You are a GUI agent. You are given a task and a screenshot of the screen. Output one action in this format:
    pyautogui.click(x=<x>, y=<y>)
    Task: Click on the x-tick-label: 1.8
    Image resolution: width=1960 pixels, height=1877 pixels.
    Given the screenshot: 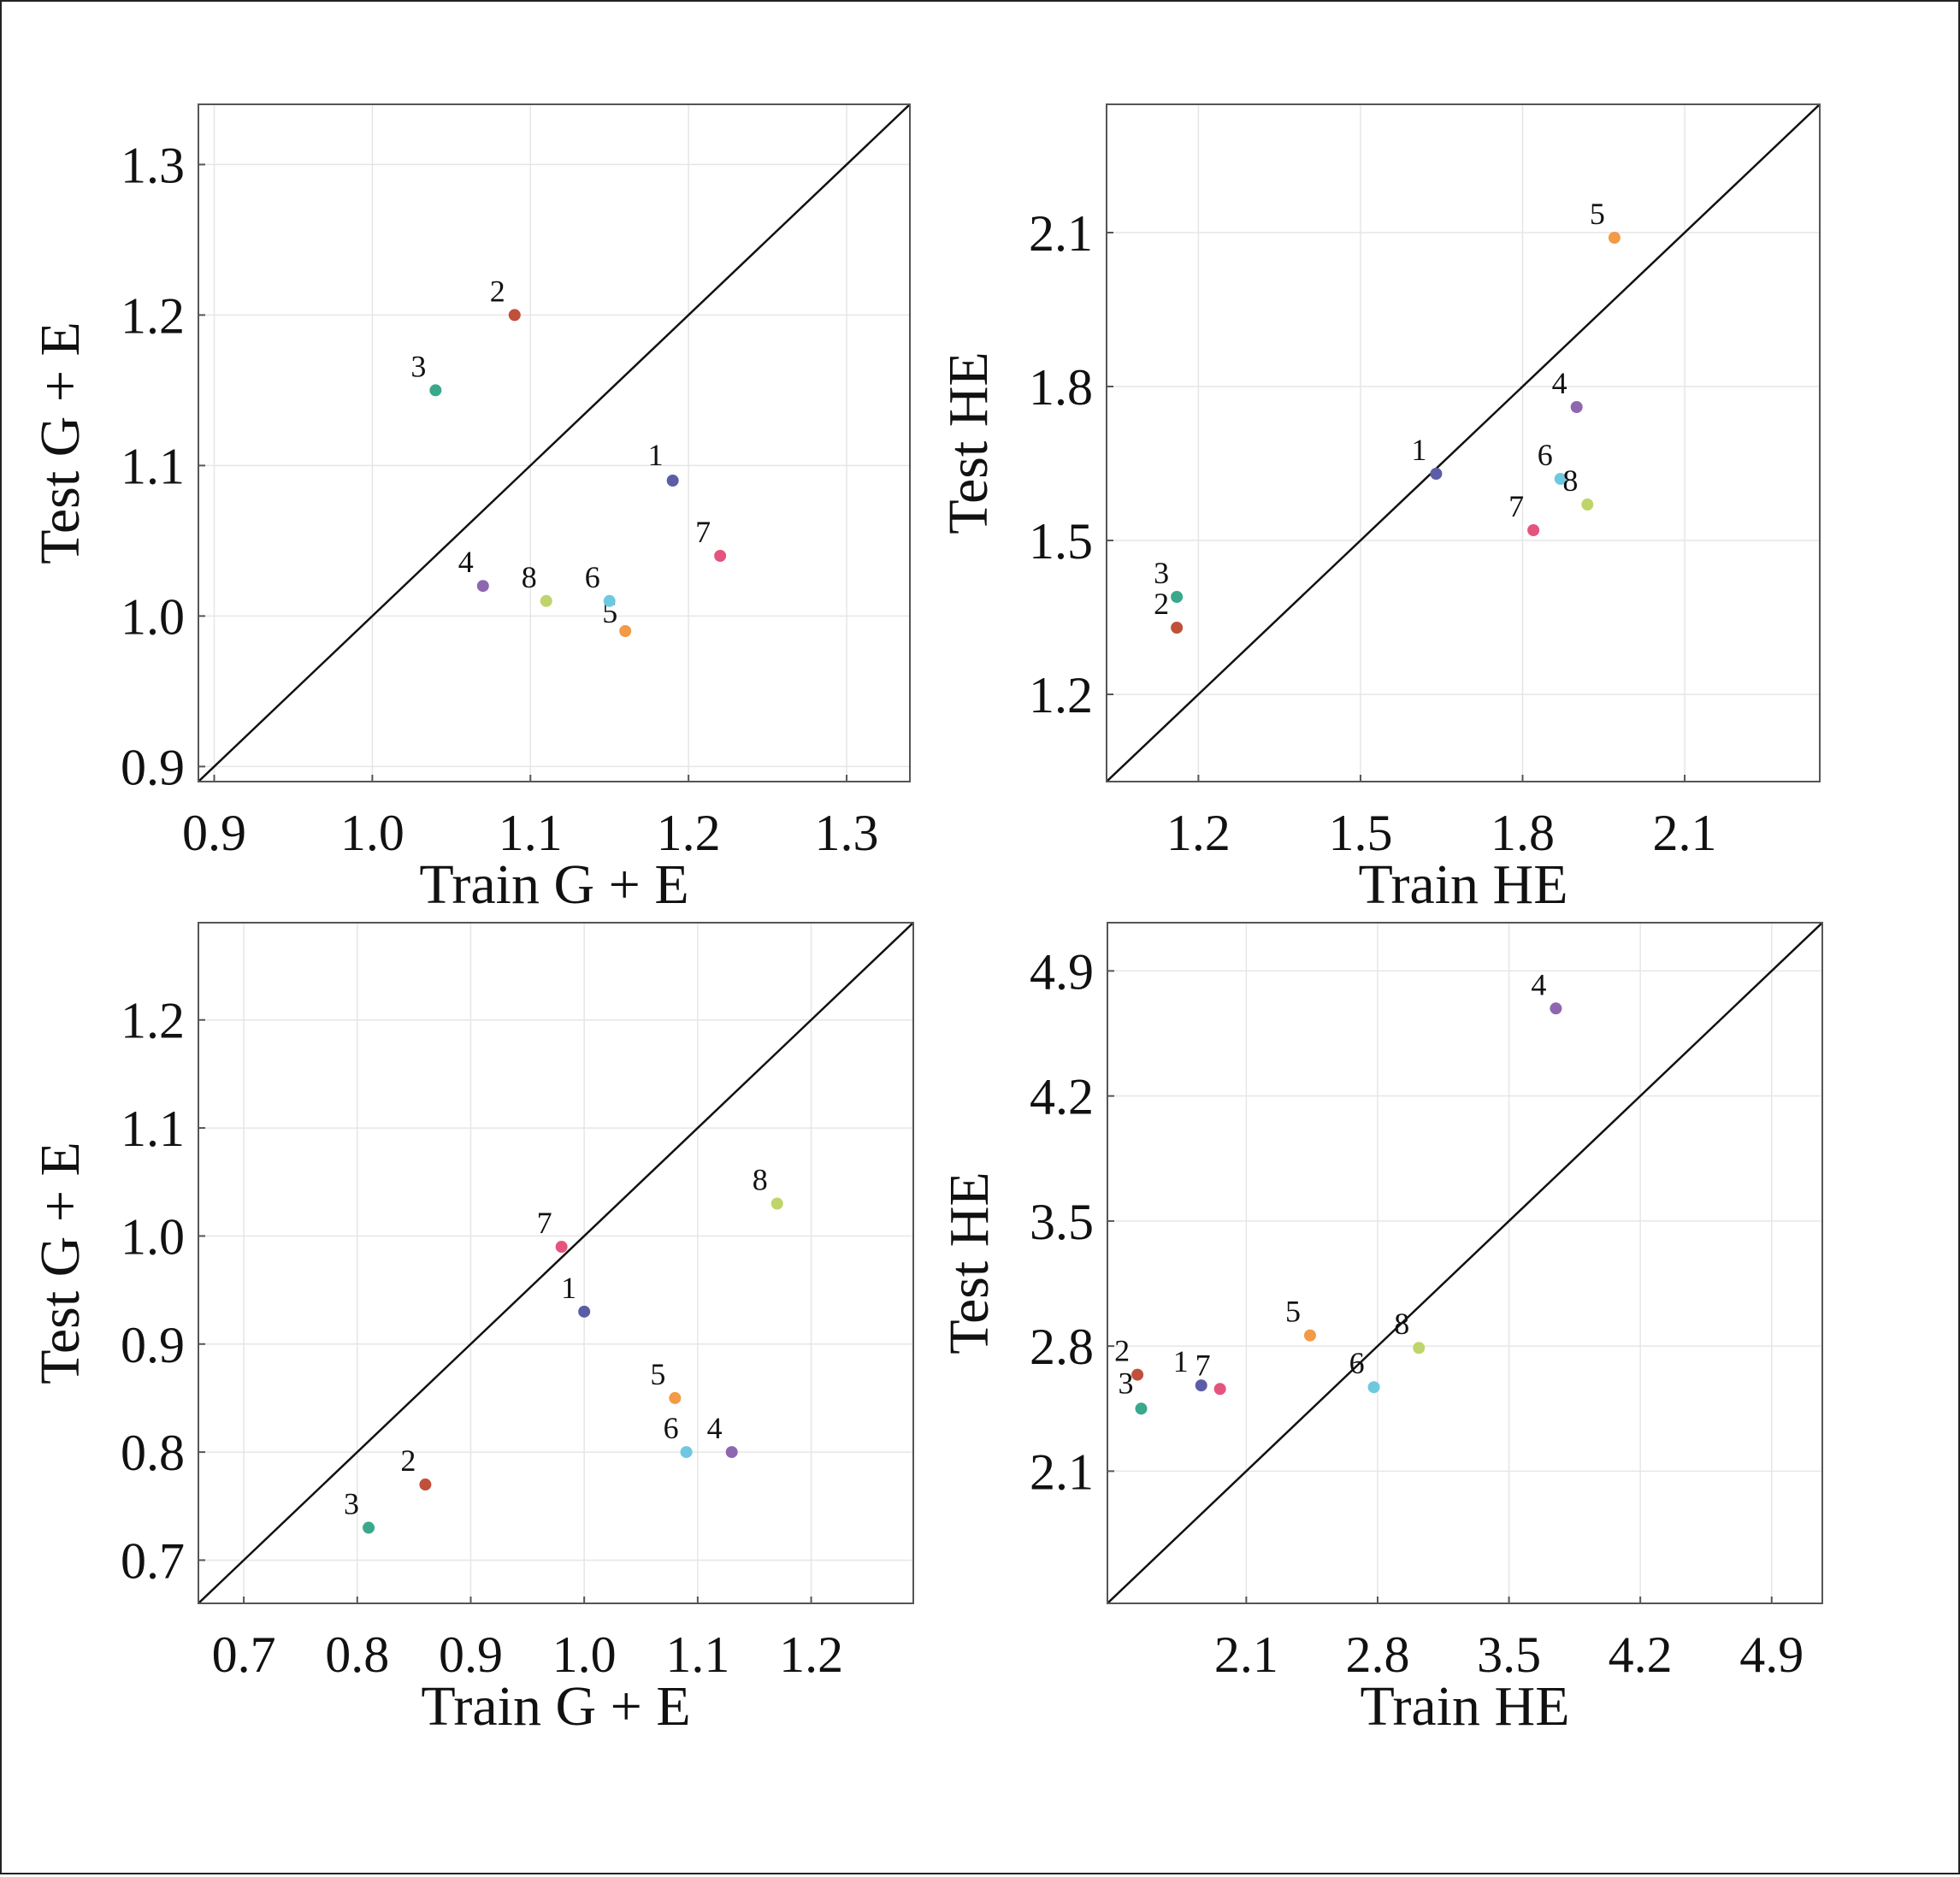 What is the action you would take?
    pyautogui.click(x=1523, y=833)
    